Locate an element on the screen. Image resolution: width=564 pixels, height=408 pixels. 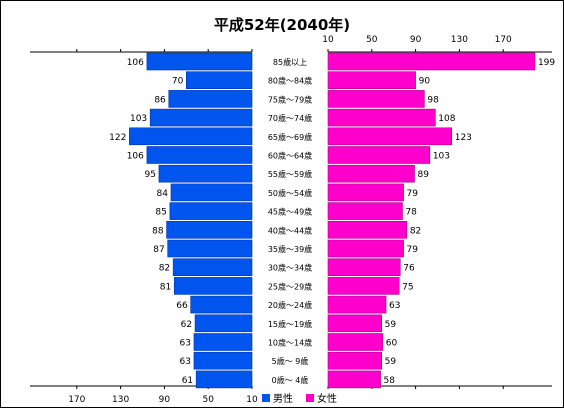
age-group-label: 40歳～44歳 is located at coordinates (290, 230).